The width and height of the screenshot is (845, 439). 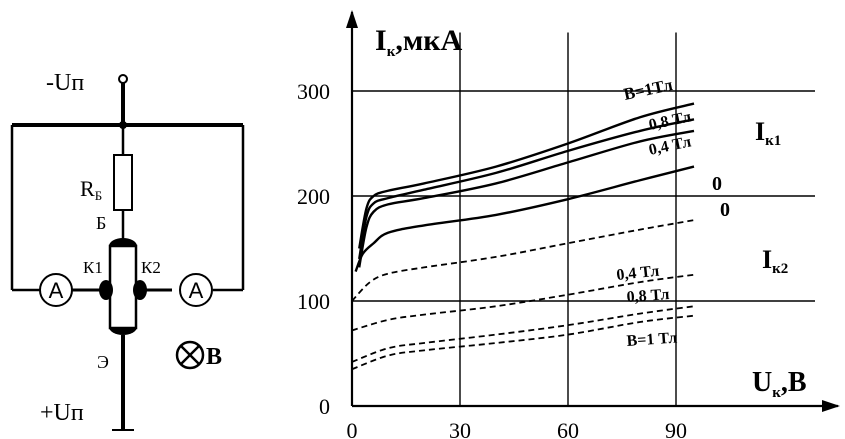 What do you see at coordinates (648, 89) in the screenshot?
I see `series-label: B=1Тл` at bounding box center [648, 89].